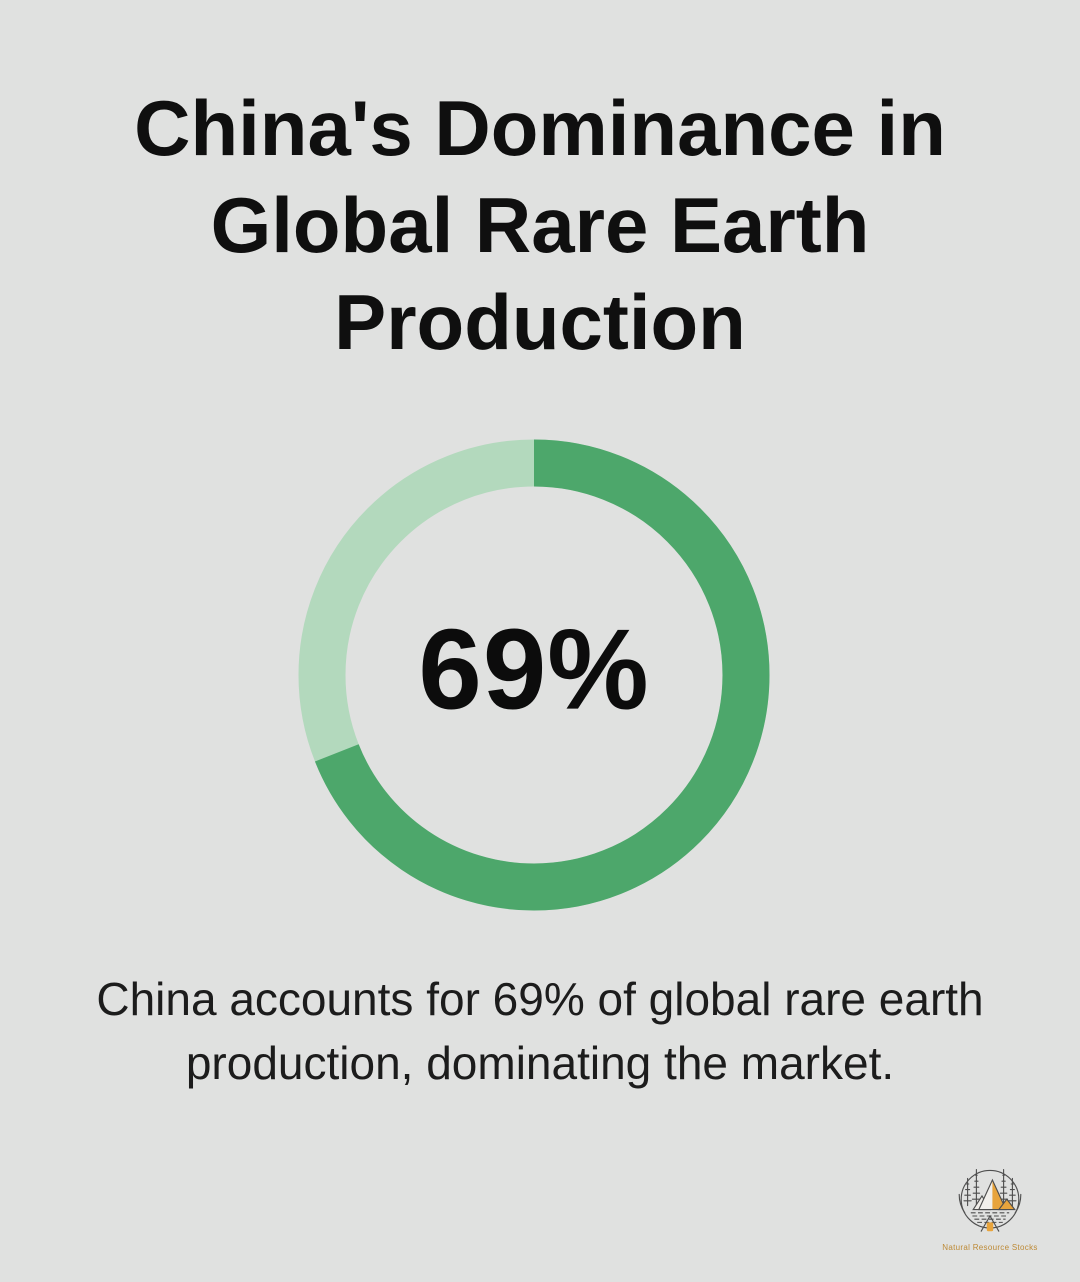 The image size is (1080, 1282). What do you see at coordinates (990, 1247) in the screenshot?
I see `brand-caption: Natural Resource Stocks` at bounding box center [990, 1247].